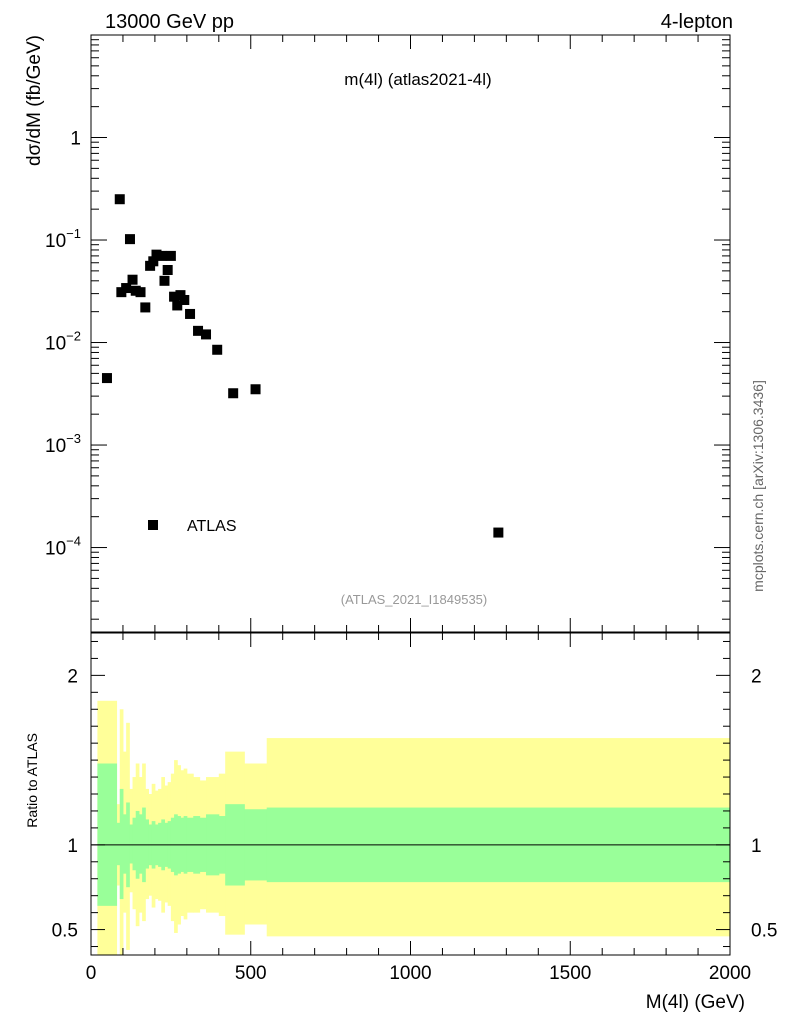  Describe the element at coordinates (73, 438) in the screenshot. I see `y-tick-exponent: −3` at that location.